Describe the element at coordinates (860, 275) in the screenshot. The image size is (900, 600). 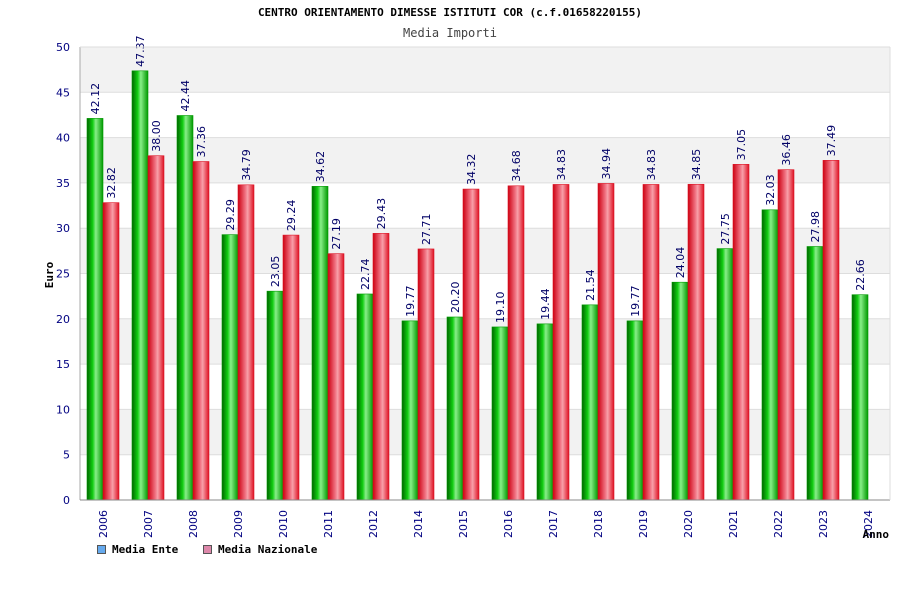
I see `data-label: 22.66` at that location.